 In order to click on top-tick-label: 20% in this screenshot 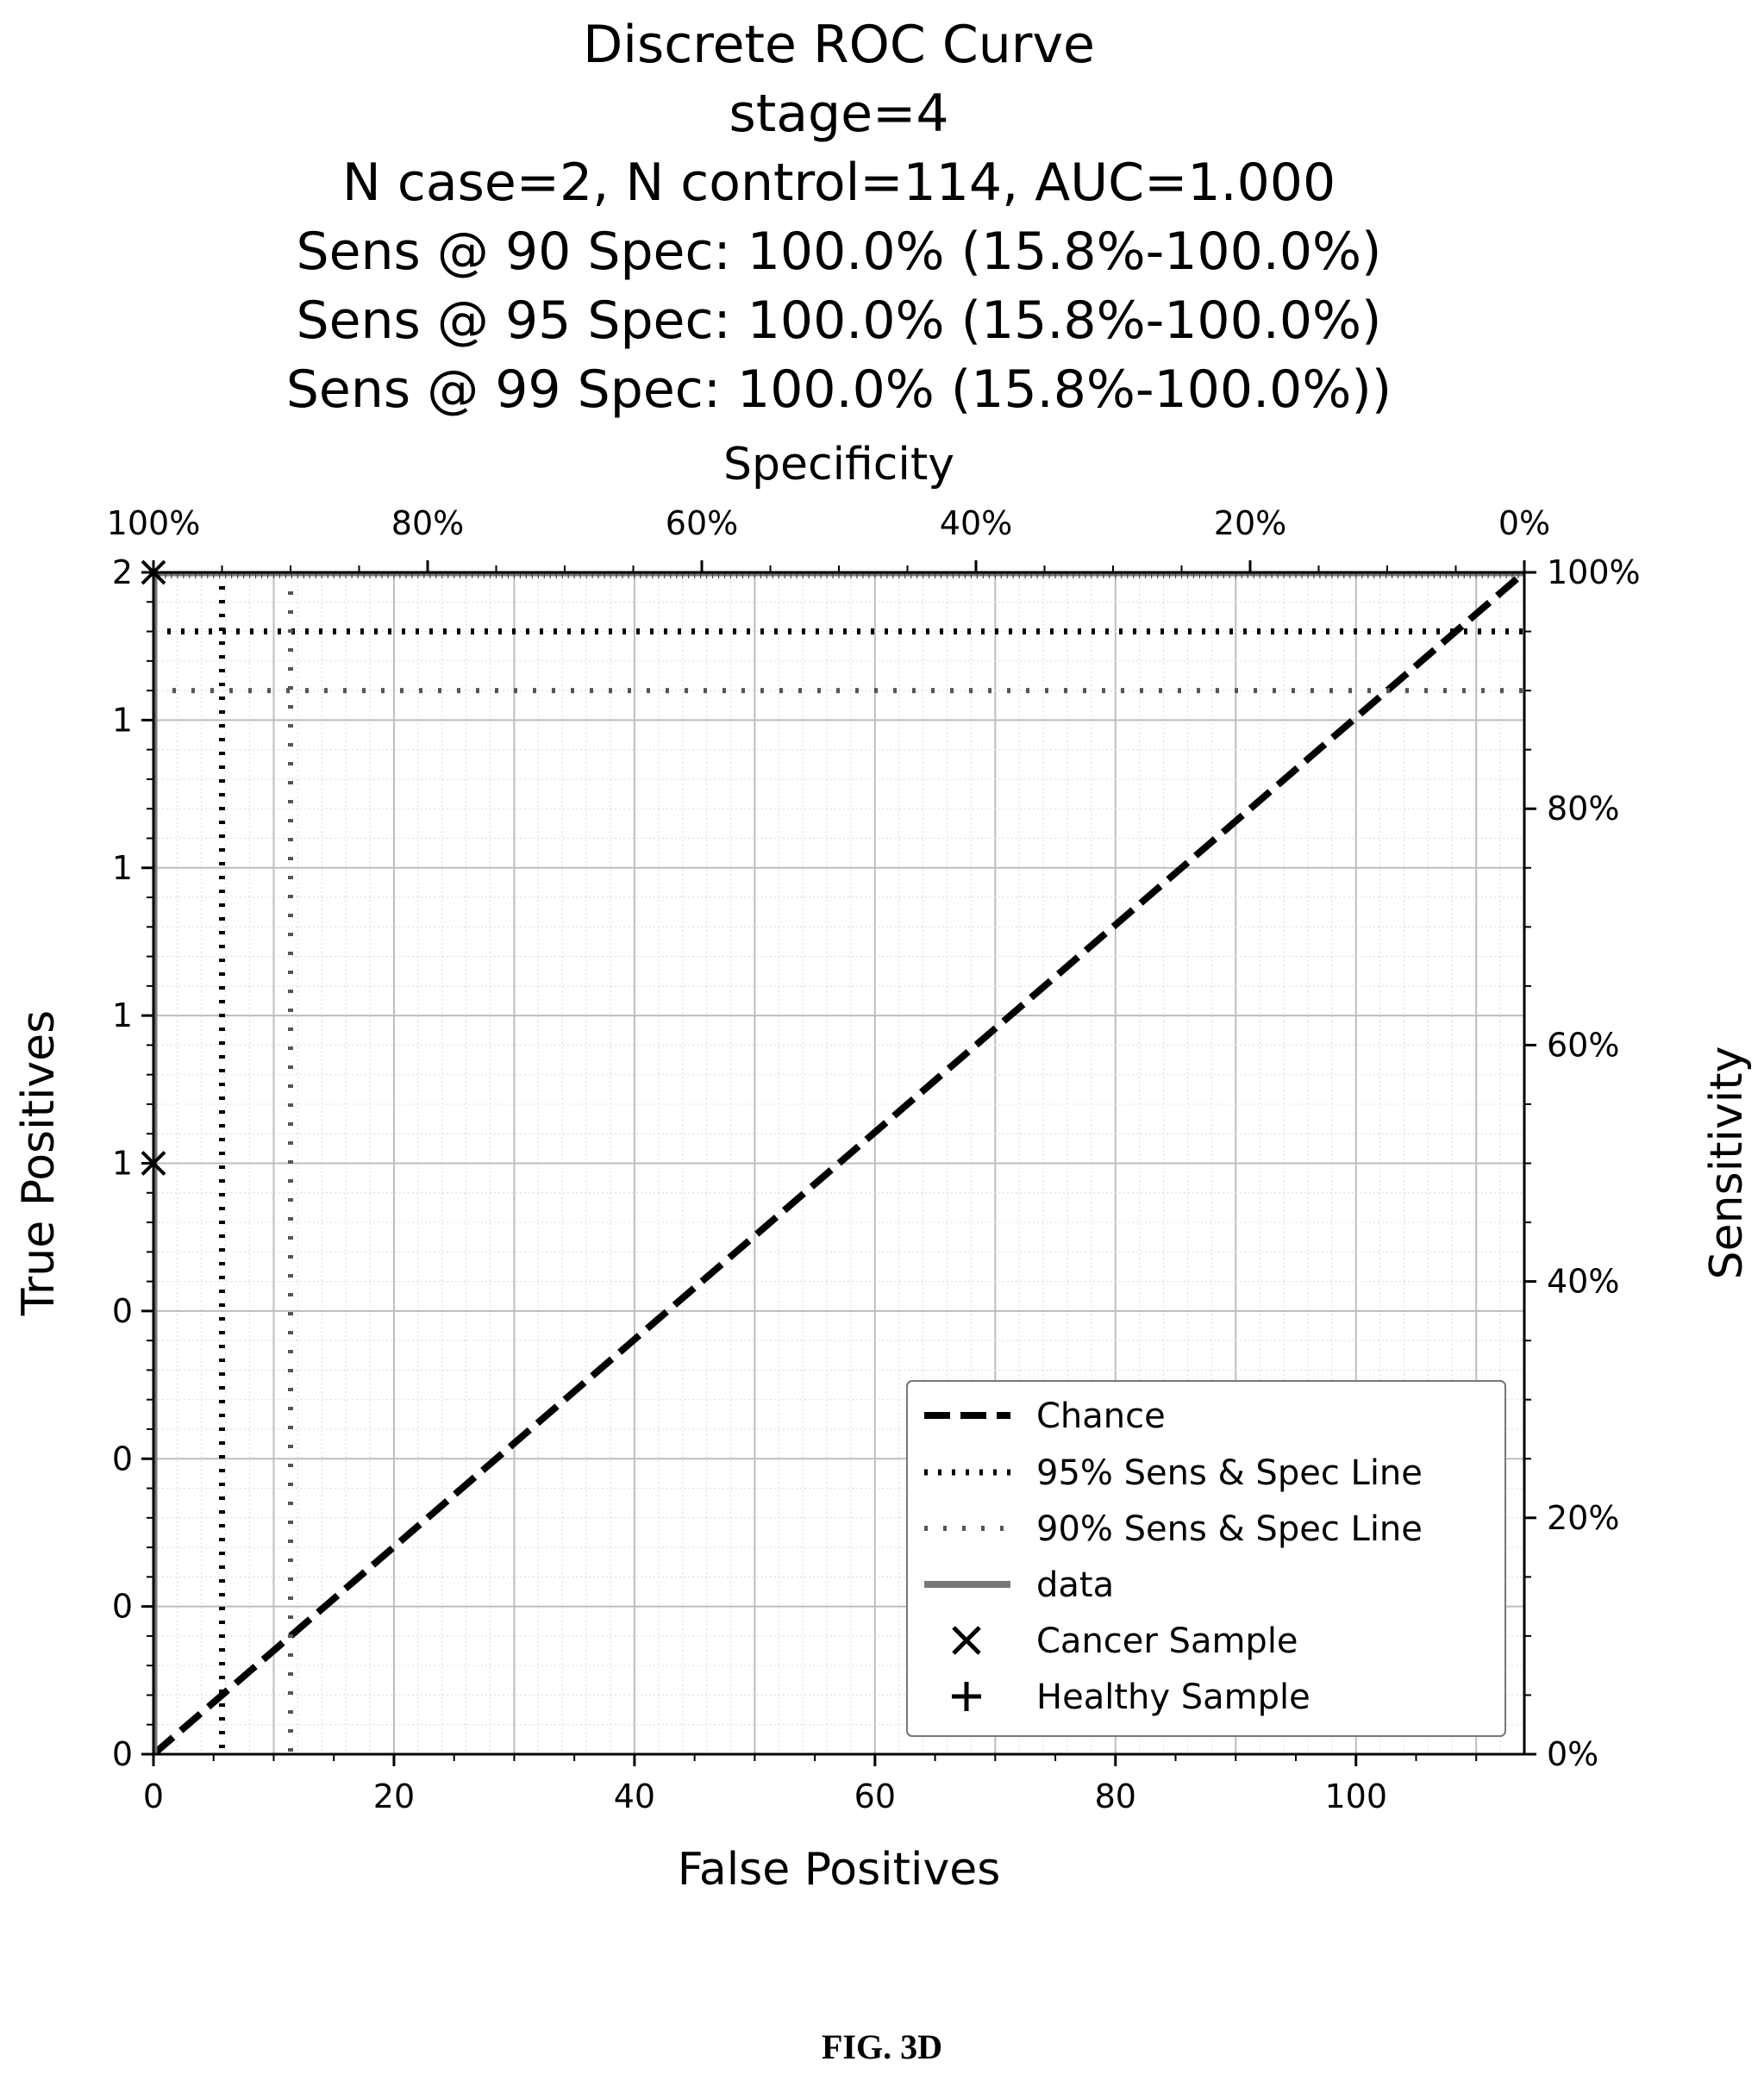, I will do `click(1250, 523)`.